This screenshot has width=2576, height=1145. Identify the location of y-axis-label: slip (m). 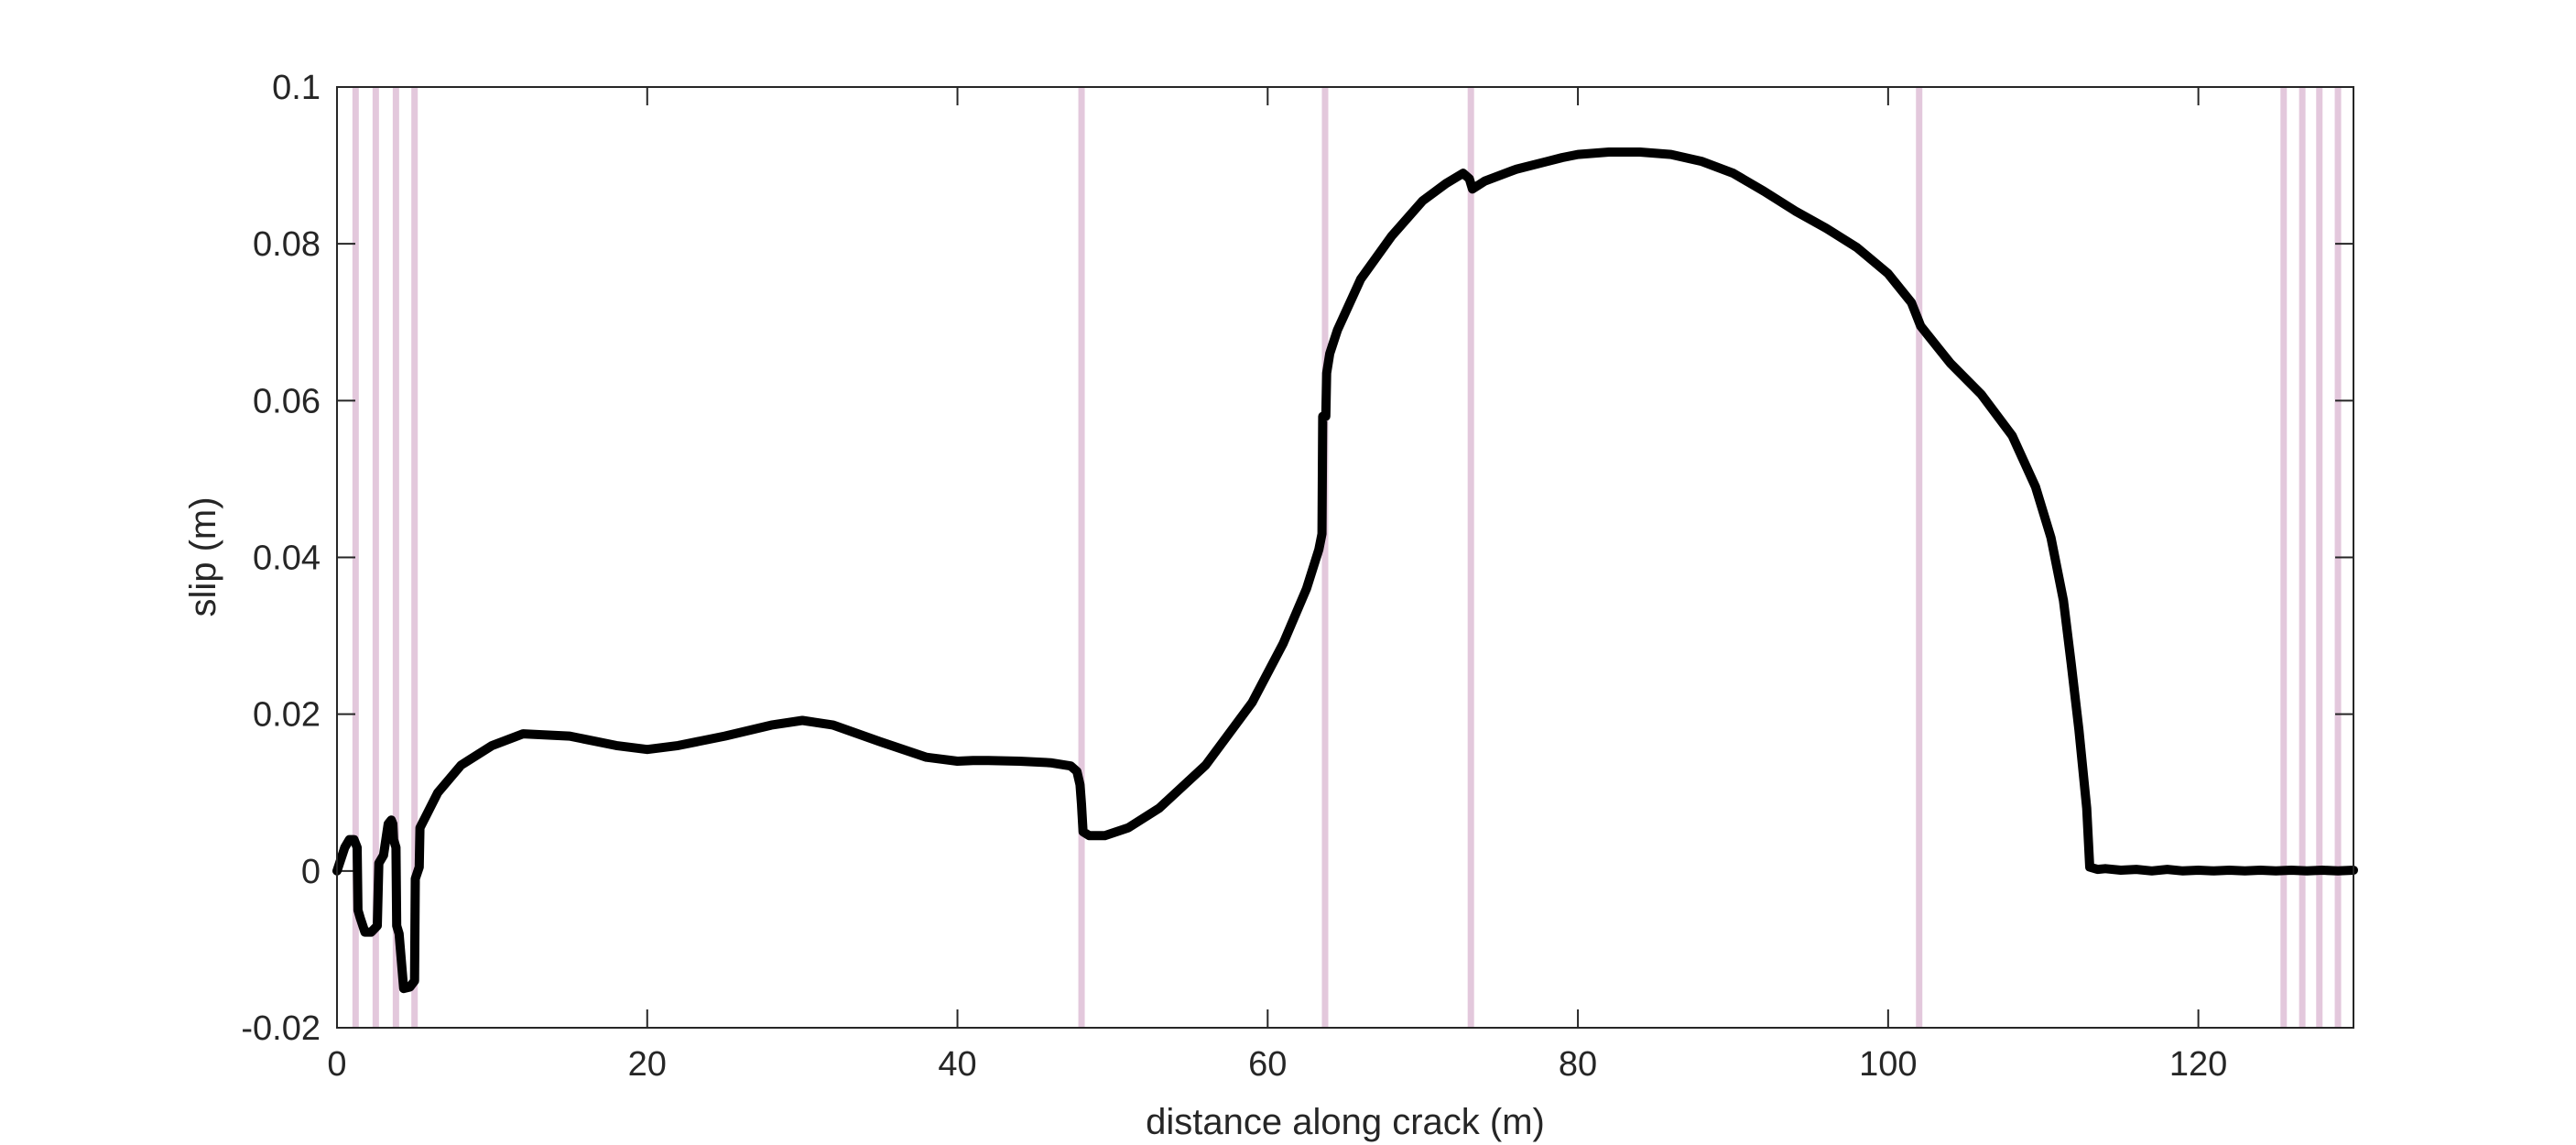
(203, 556).